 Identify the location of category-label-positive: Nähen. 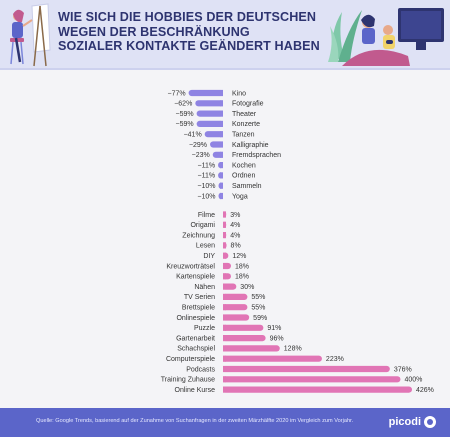
(204, 287).